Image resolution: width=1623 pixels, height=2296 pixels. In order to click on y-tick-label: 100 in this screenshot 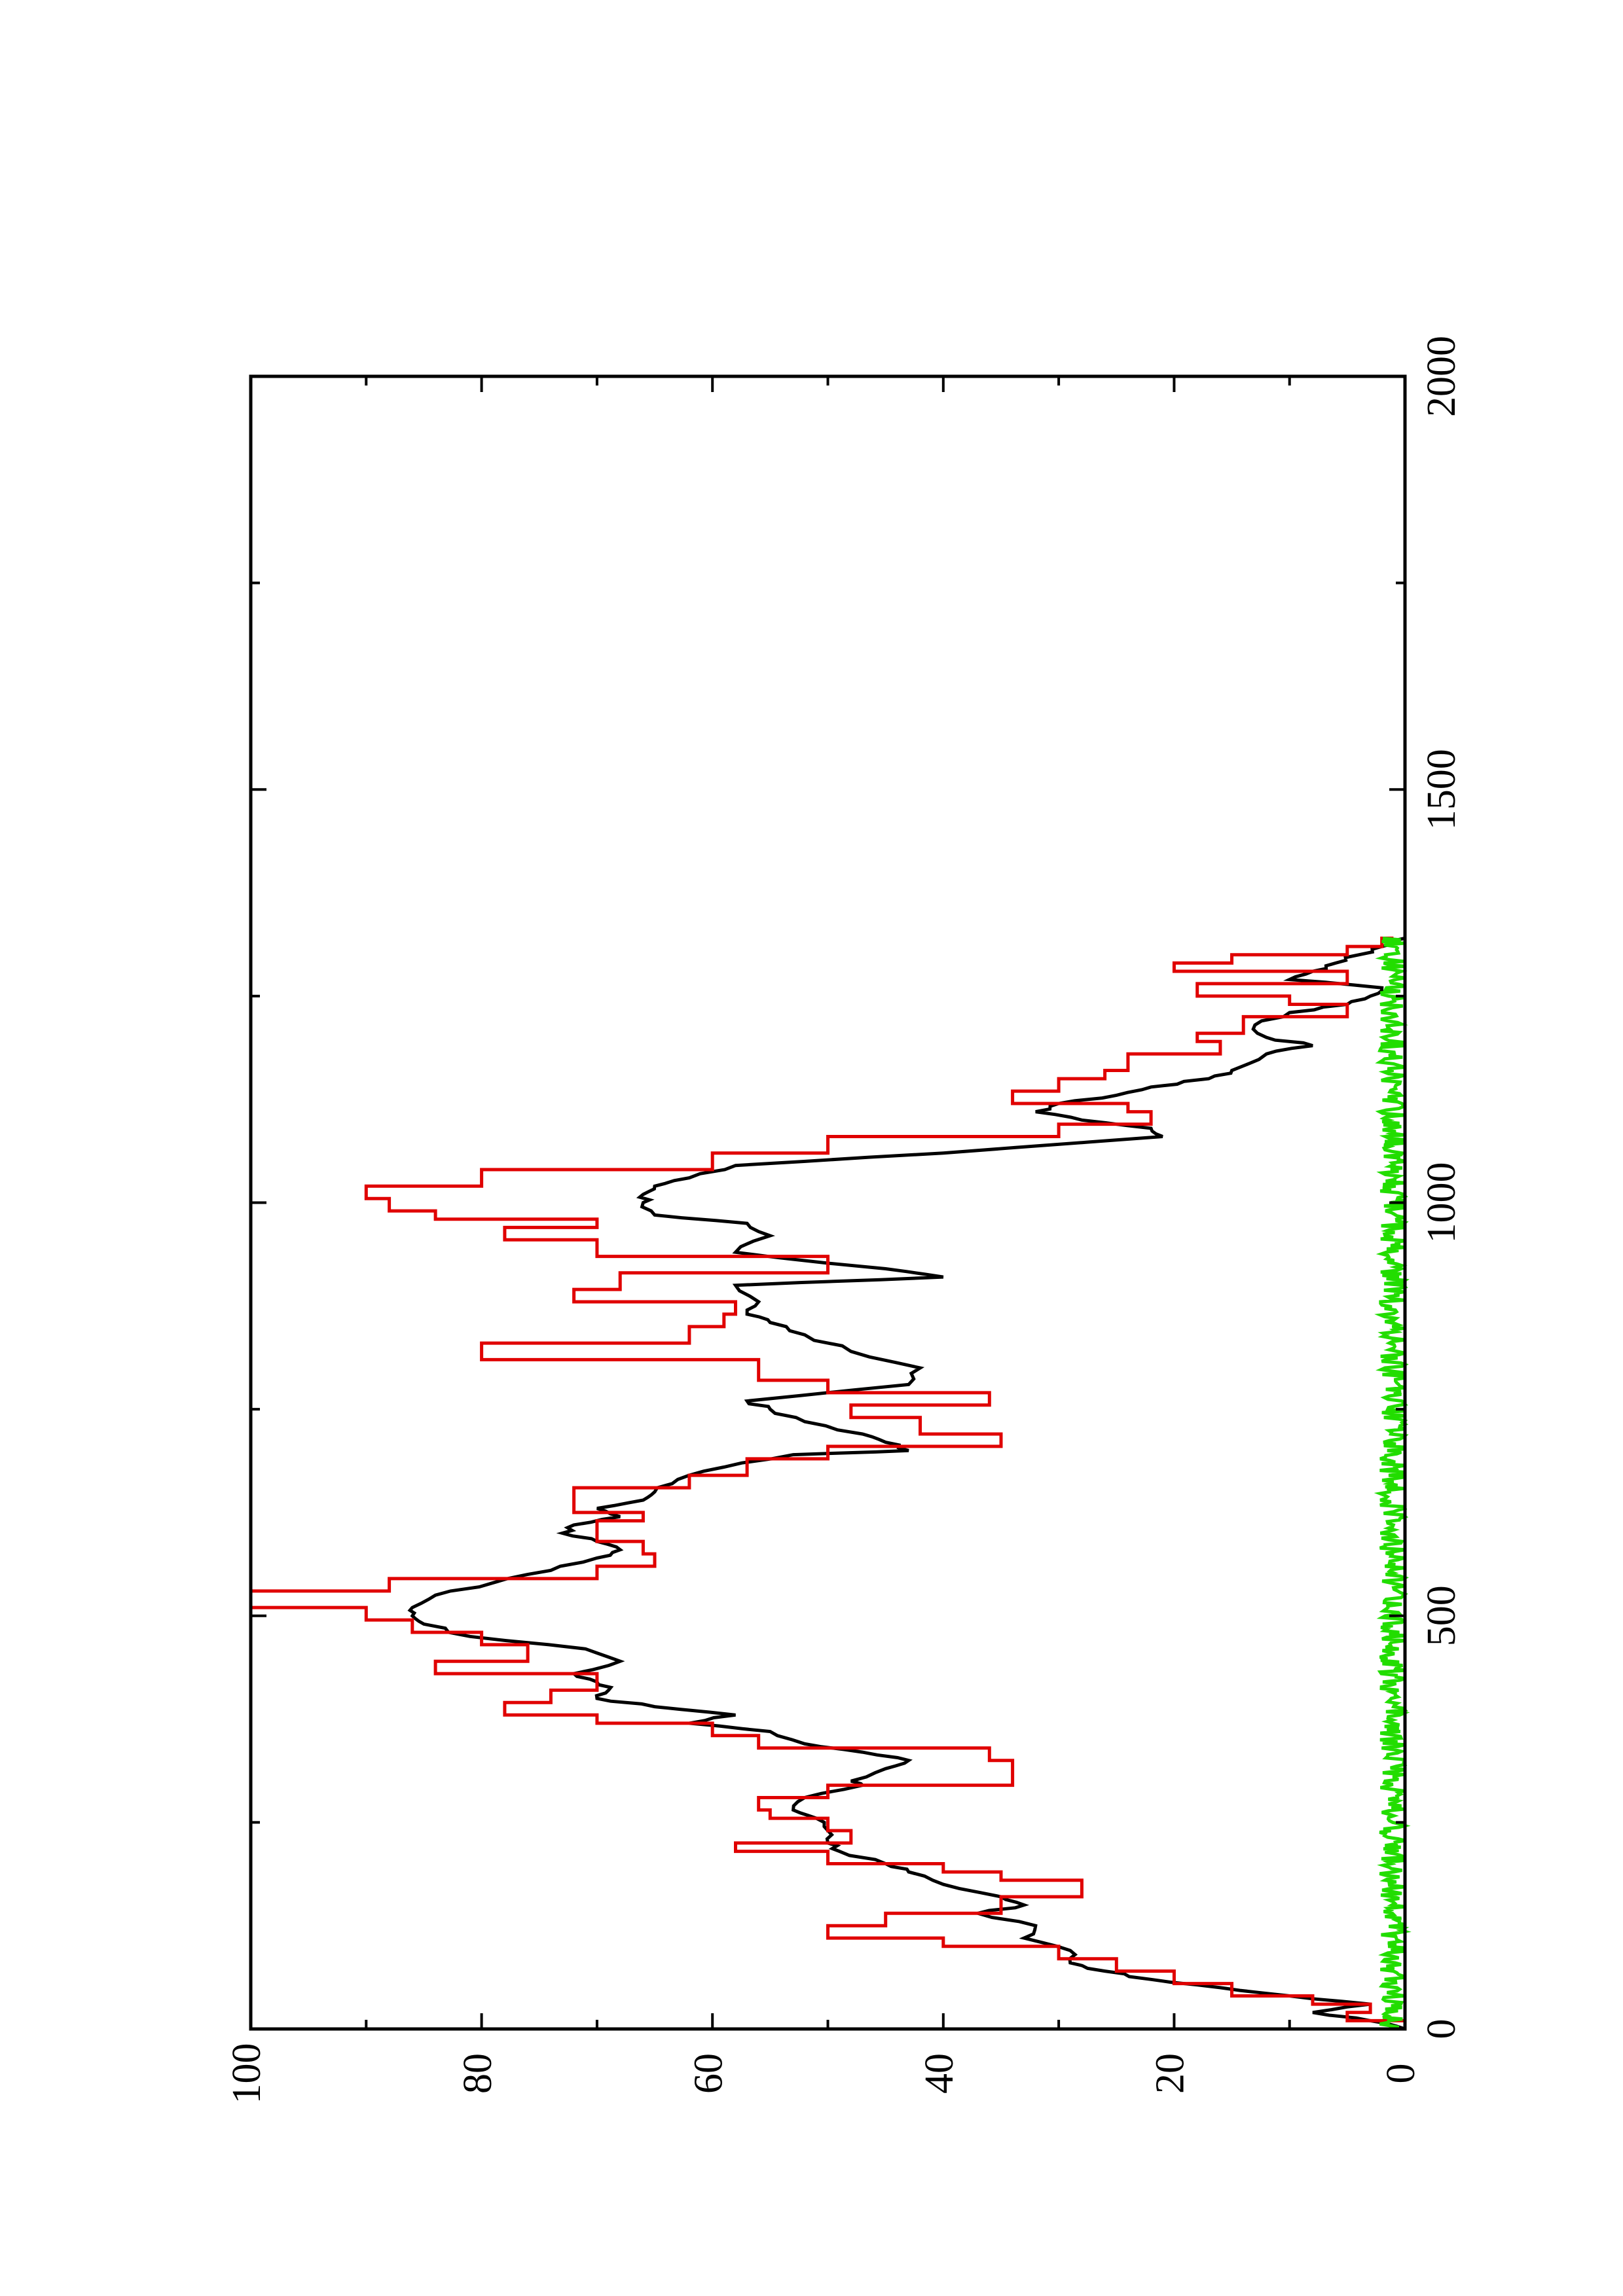, I will do `click(247, 2073)`.